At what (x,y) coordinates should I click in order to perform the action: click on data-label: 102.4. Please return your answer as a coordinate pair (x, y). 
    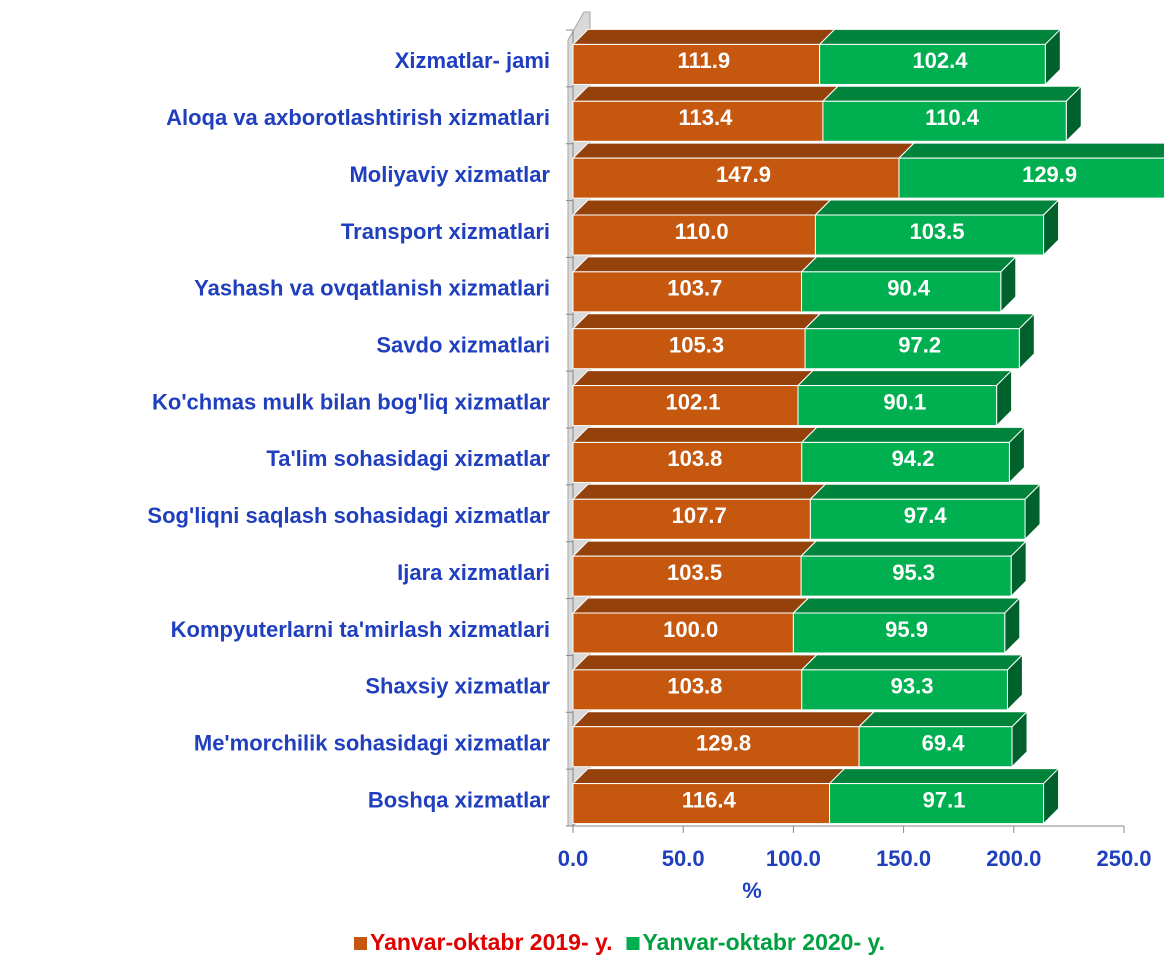
    Looking at the image, I should click on (940, 60).